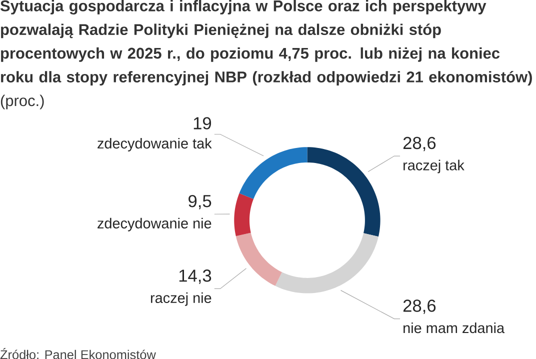 The image size is (536, 359). What do you see at coordinates (181, 299) in the screenshot?
I see `slice-label: raczej nie` at bounding box center [181, 299].